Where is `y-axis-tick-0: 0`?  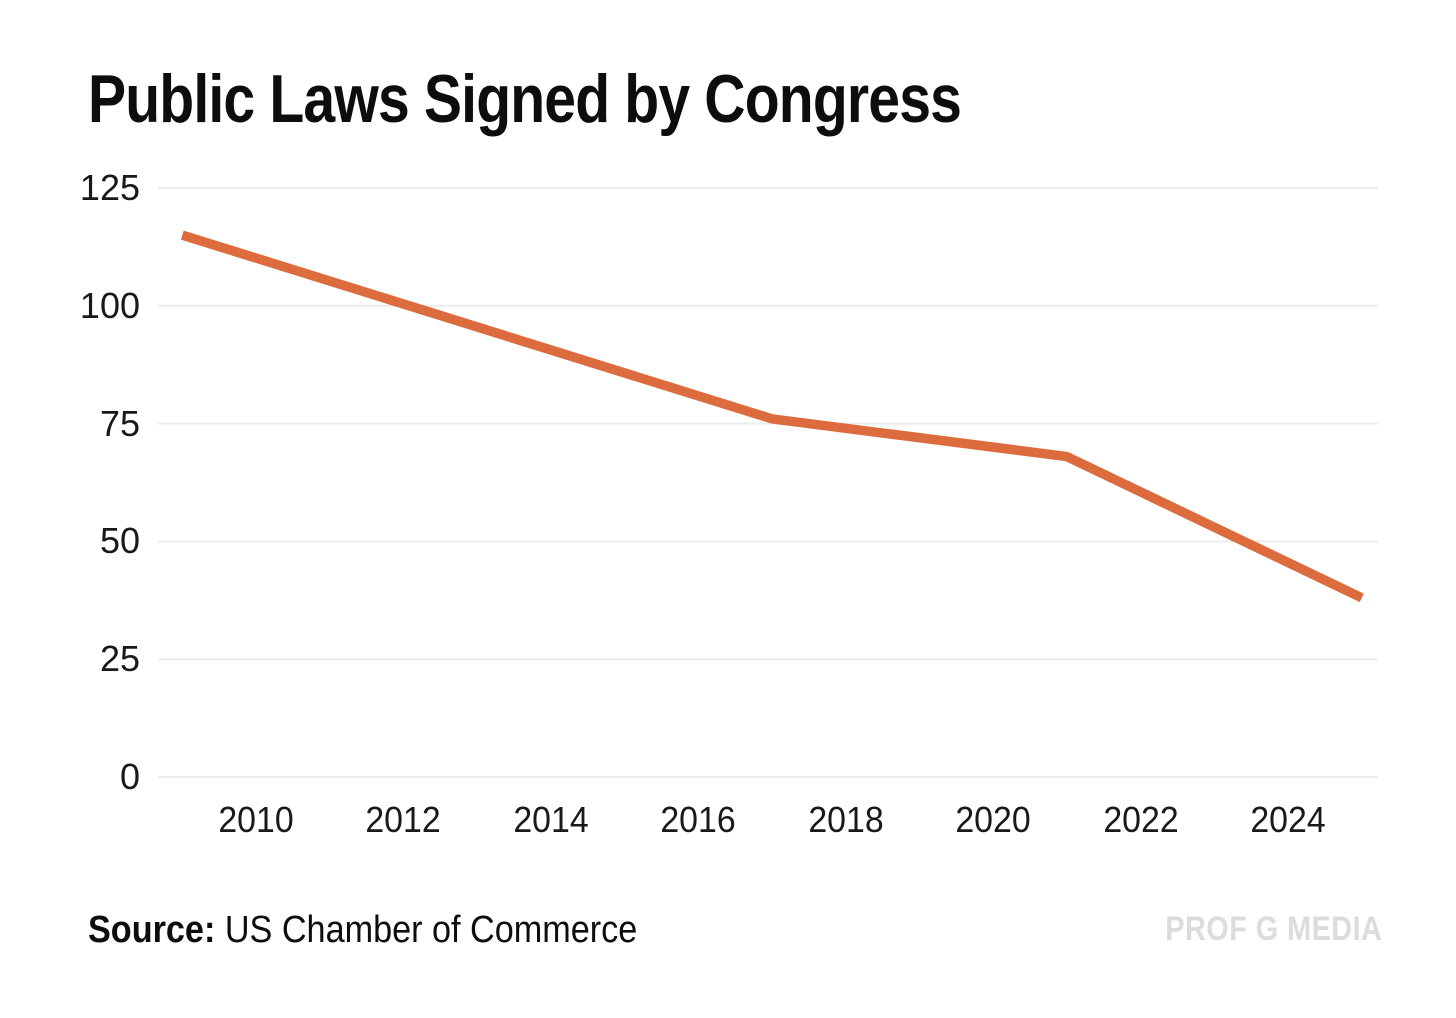
y-axis-tick-0: 0 is located at coordinates (129, 776).